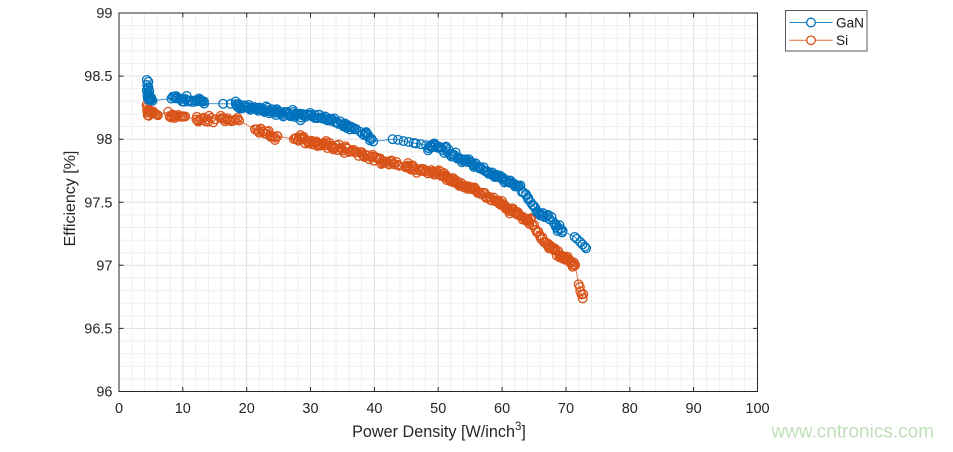  Describe the element at coordinates (183, 409) in the screenshot. I see `svg-text: 10` at that location.